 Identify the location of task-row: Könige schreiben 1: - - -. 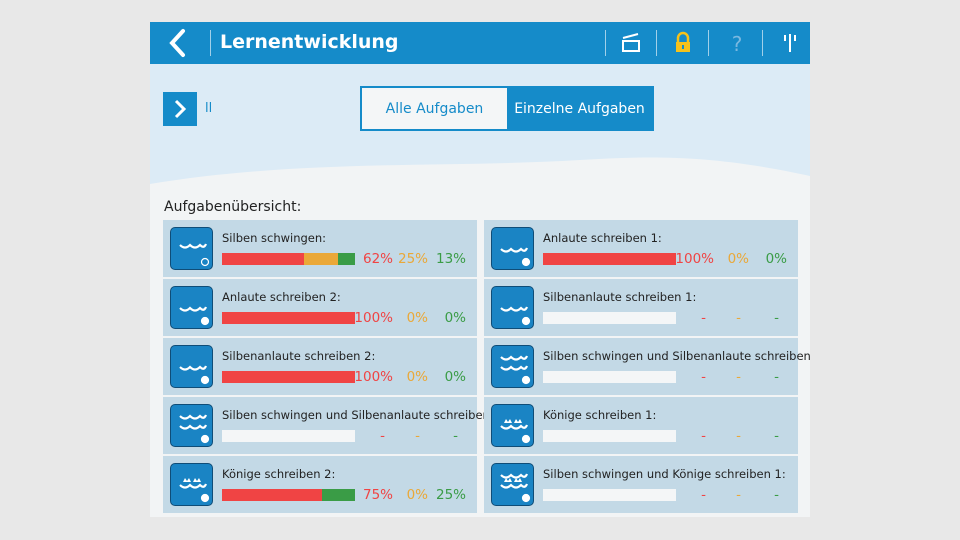
(641, 425).